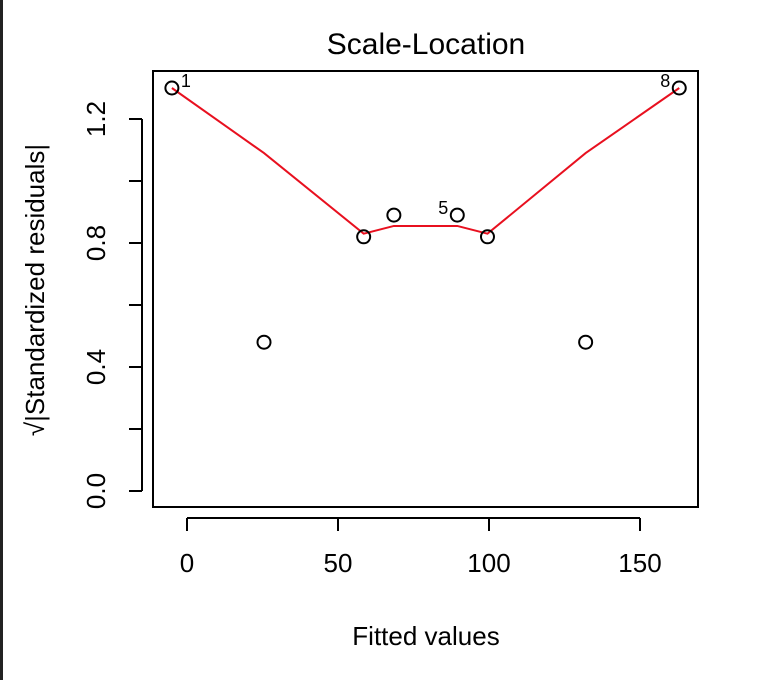 The width and height of the screenshot is (766, 680). I want to click on point-label: 5, so click(443, 208).